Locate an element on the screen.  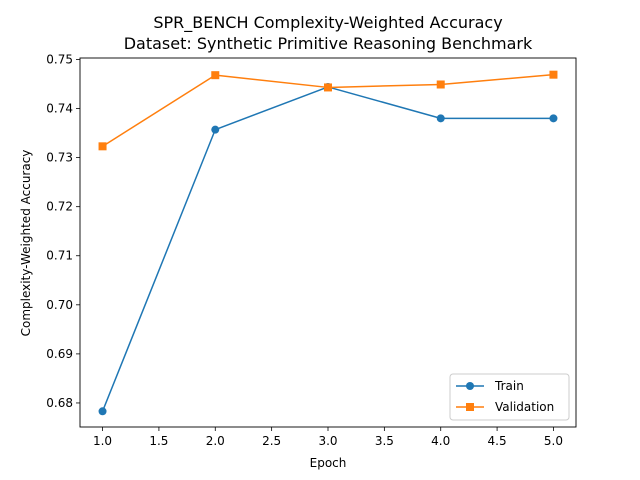
legend-train-marker is located at coordinates (470, 386).